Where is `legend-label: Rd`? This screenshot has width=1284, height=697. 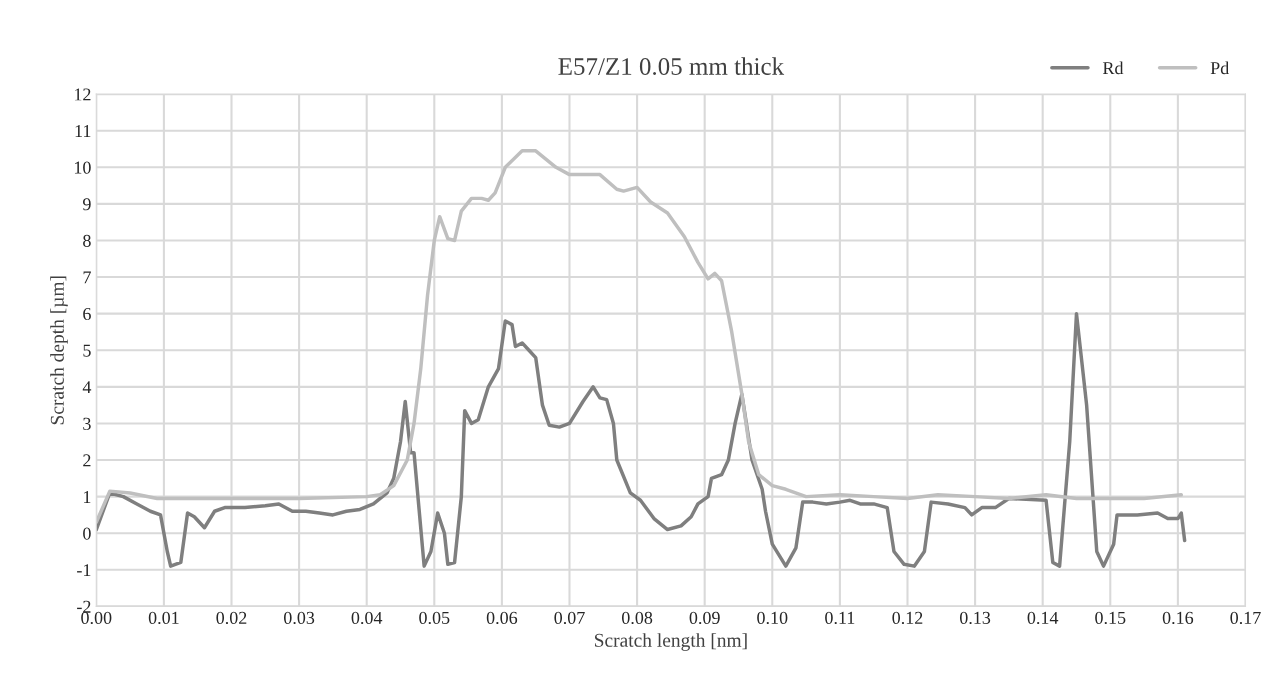 legend-label: Rd is located at coordinates (1113, 68).